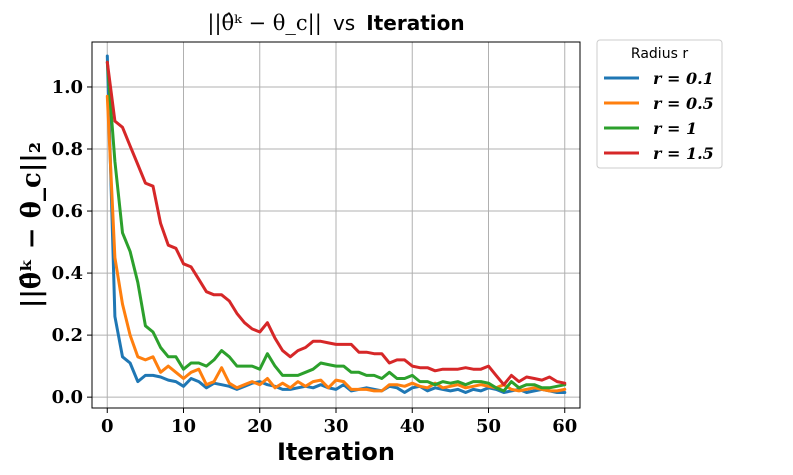 This screenshot has height=475, width=793. What do you see at coordinates (67, 211) in the screenshot?
I see `y-tick-label: 0.6` at bounding box center [67, 211].